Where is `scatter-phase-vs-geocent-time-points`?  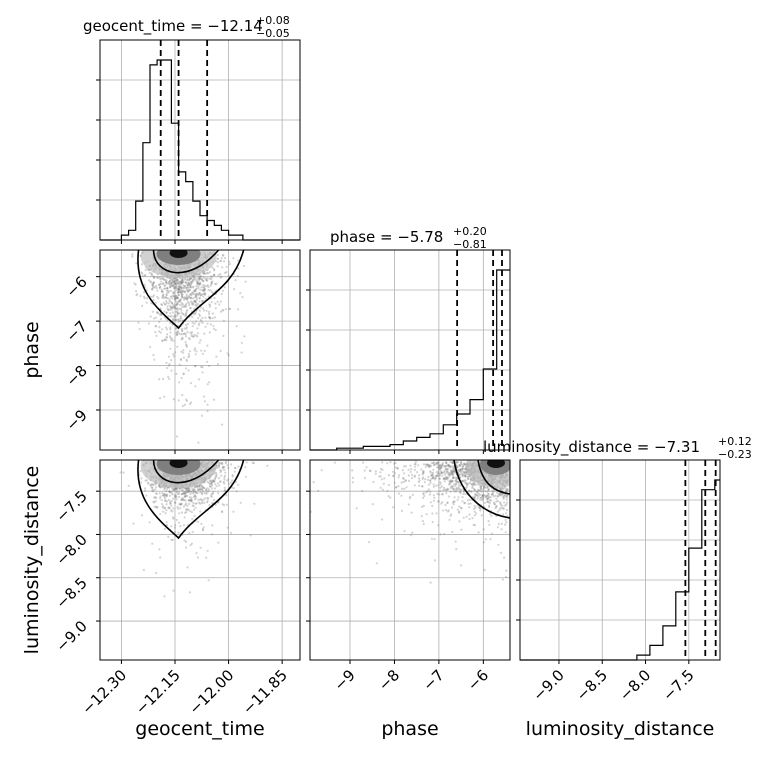
scatter-phase-vs-geocent-time-points is located at coordinates (189, 347).